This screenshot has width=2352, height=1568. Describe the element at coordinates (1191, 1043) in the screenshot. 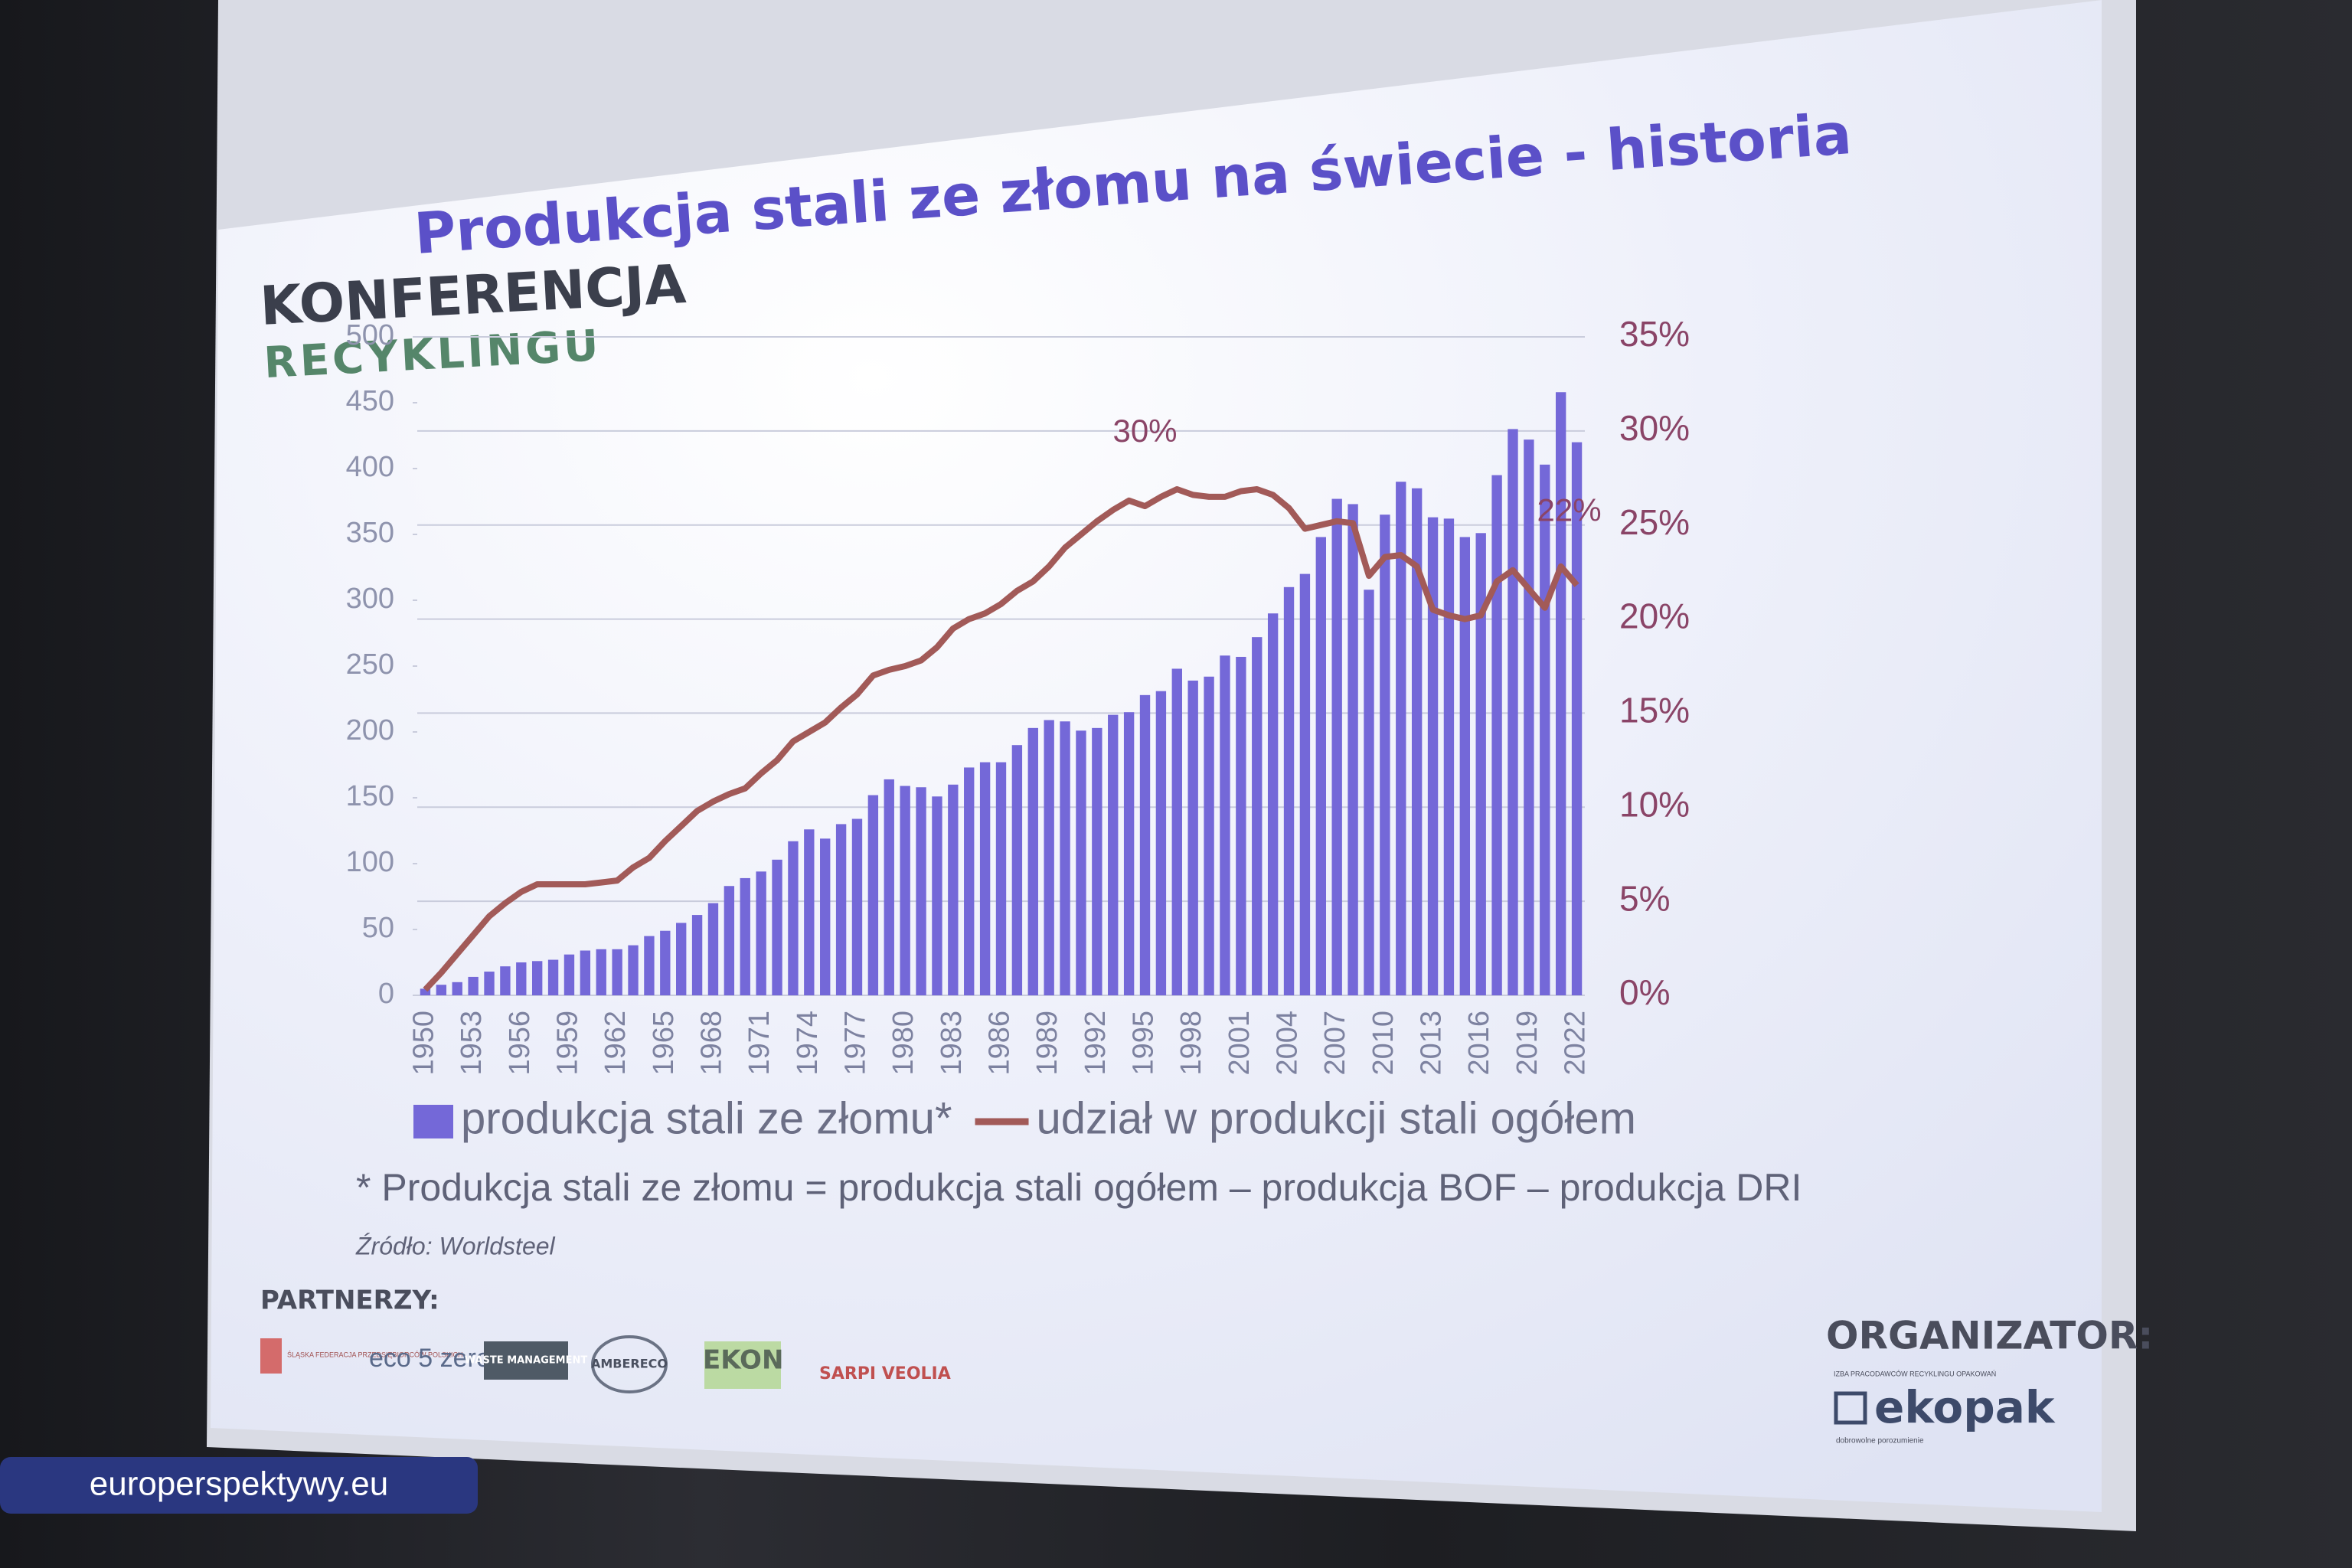

I see `x-tick-label: 1998` at that location.